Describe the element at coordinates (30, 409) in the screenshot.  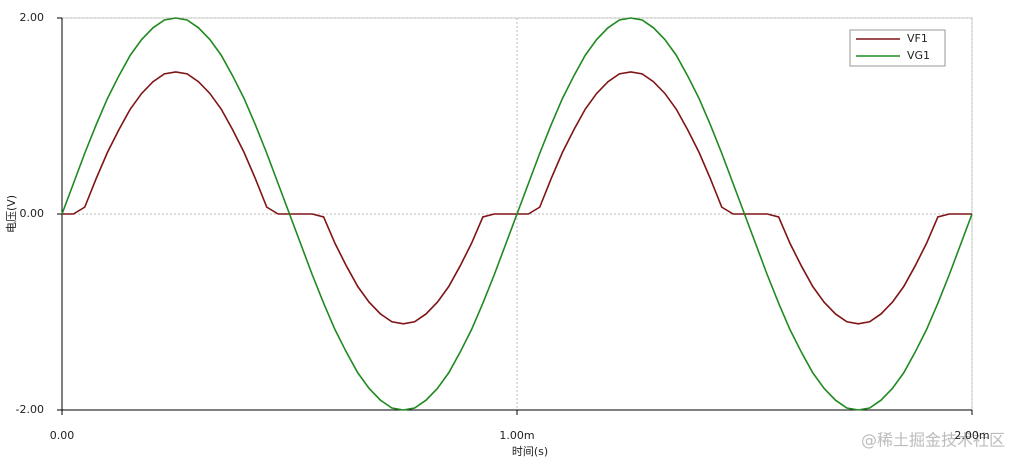
I see `y-tick-label: -2.00` at that location.